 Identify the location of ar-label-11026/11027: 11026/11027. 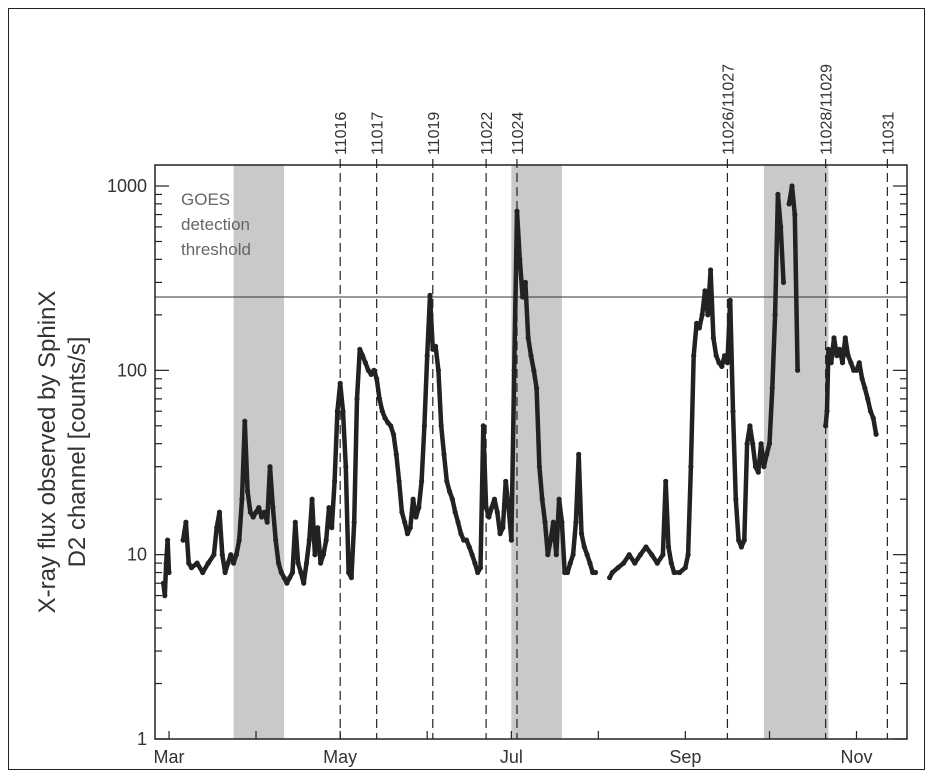
(728, 109).